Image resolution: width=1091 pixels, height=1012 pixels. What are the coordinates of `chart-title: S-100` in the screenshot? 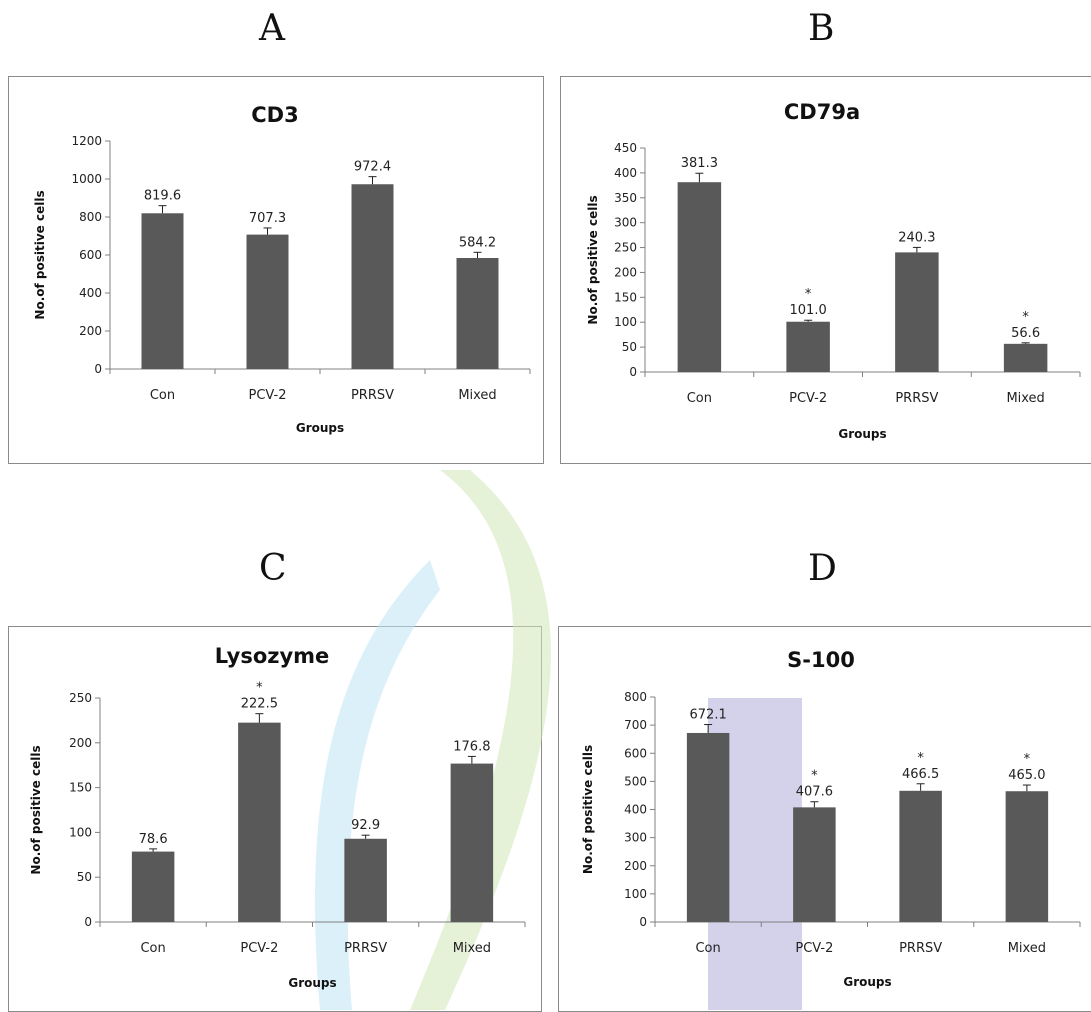 It's located at (821, 660).